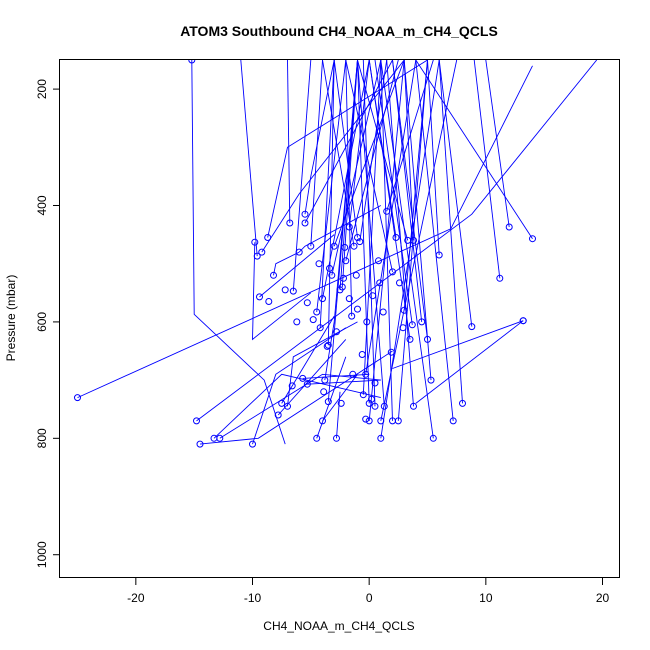 Image resolution: width=650 pixels, height=650 pixels. What do you see at coordinates (368, 591) in the screenshot?
I see `x-axis: -20 -10 0 10 20` at bounding box center [368, 591].